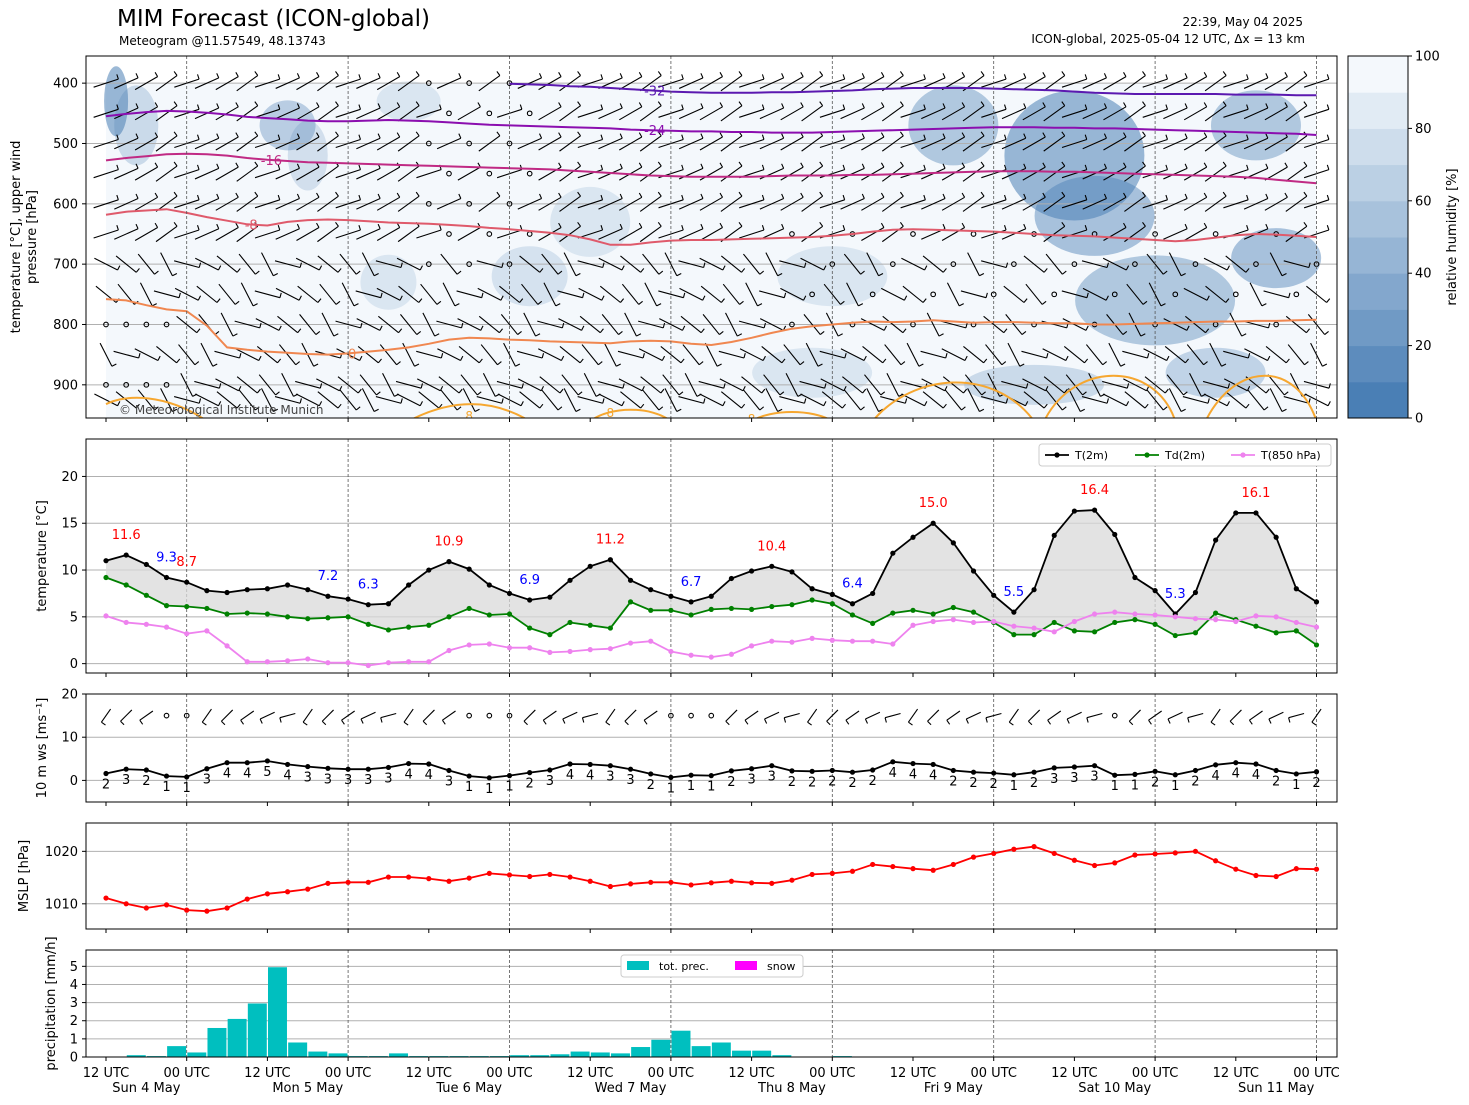 This screenshot has width=1469, height=1105. What do you see at coordinates (1423, 201) in the screenshot?
I see `colorbar-tick-label: 60` at bounding box center [1423, 201].